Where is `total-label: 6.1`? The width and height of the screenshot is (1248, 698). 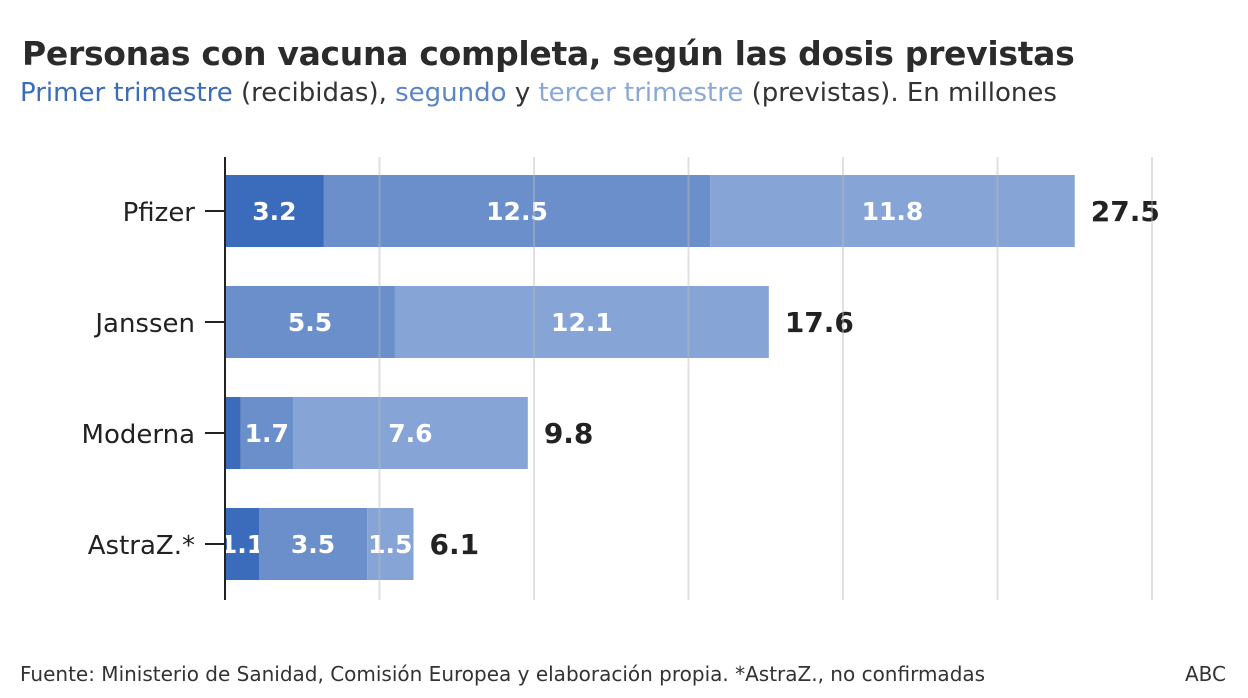
total-label: 6.1 is located at coordinates (454, 544).